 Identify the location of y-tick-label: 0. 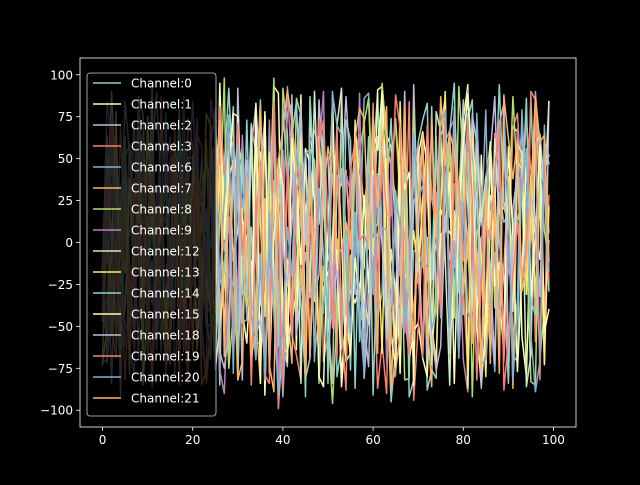
(69, 243).